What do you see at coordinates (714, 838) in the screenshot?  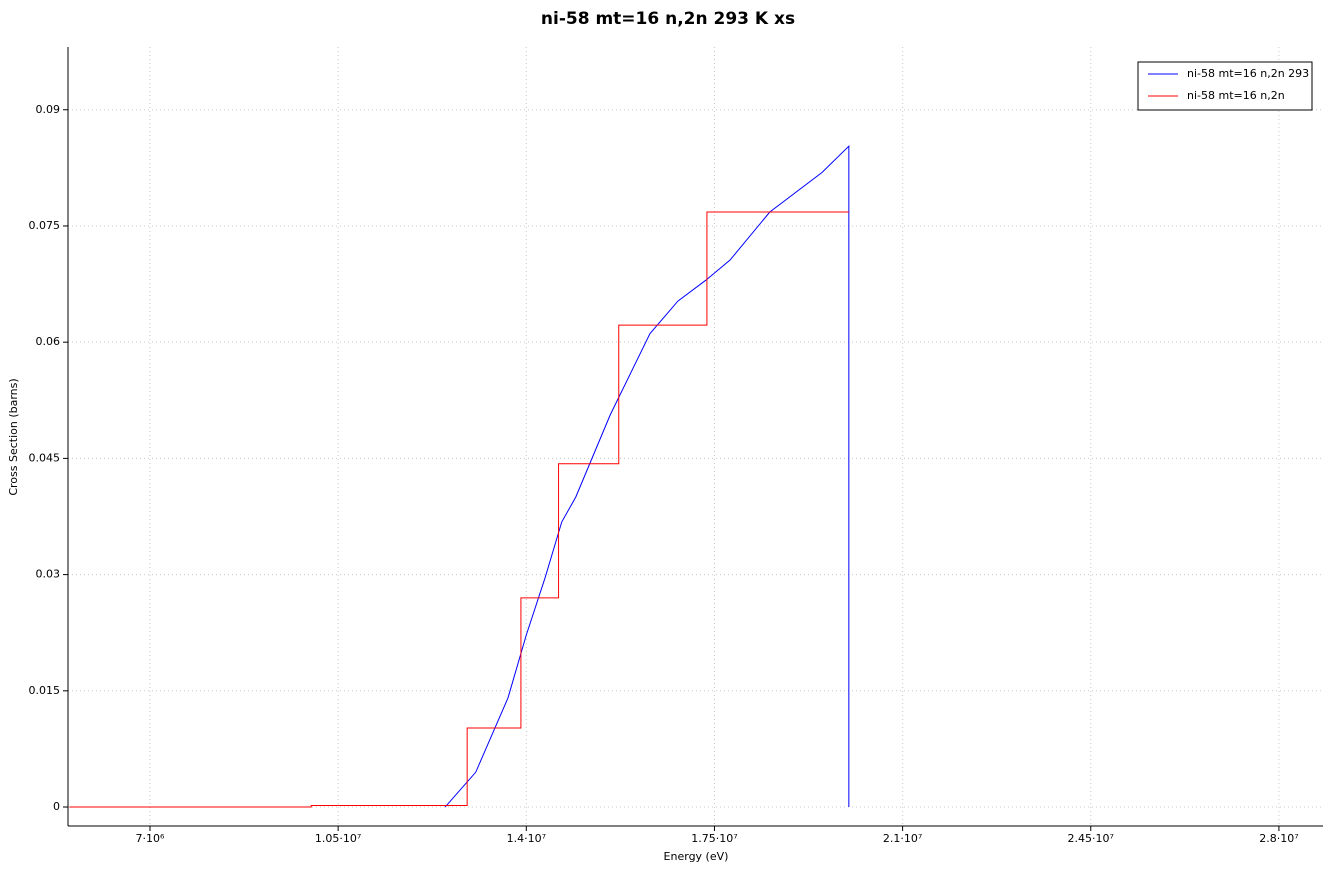 I see `x-tick-label: 1.75·10⁷` at bounding box center [714, 838].